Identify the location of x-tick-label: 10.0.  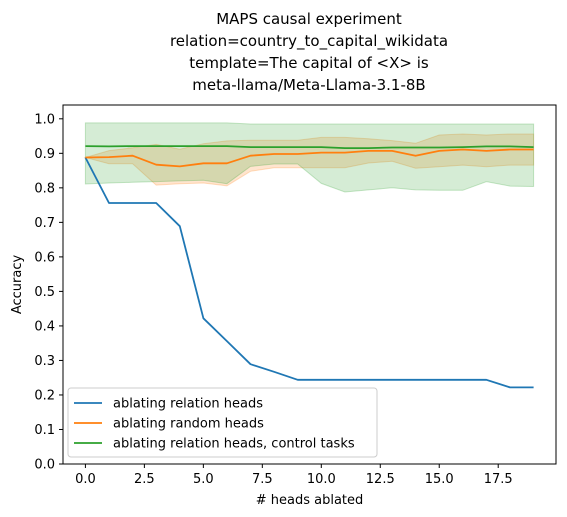
(321, 479).